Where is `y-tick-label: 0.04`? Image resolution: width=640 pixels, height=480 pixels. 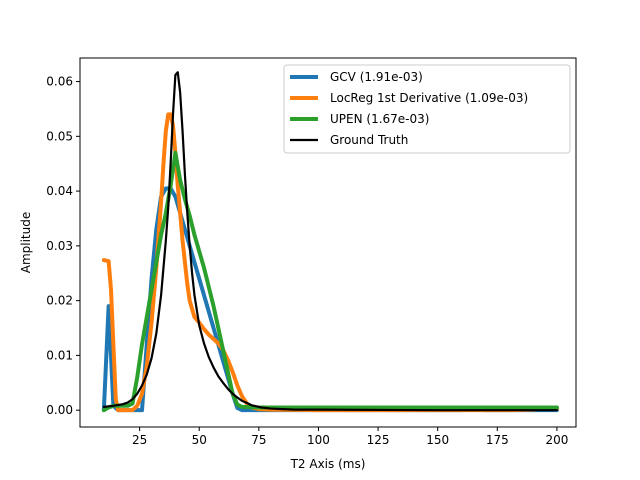 y-tick-label: 0.04 is located at coordinates (59, 191).